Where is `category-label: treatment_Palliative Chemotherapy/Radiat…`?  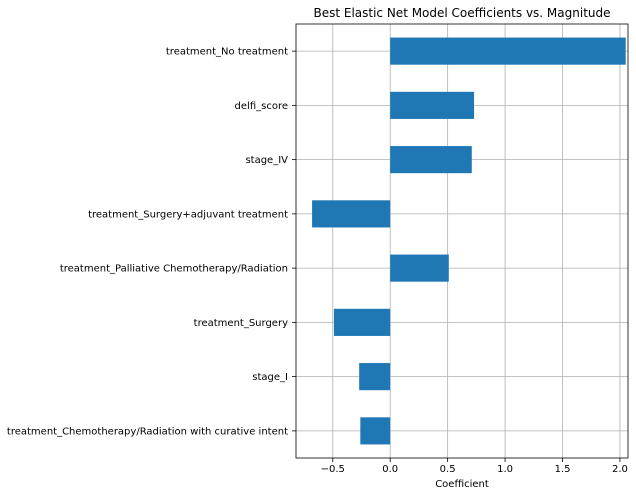 category-label: treatment_Palliative Chemotherapy/Radiat… is located at coordinates (174, 269).